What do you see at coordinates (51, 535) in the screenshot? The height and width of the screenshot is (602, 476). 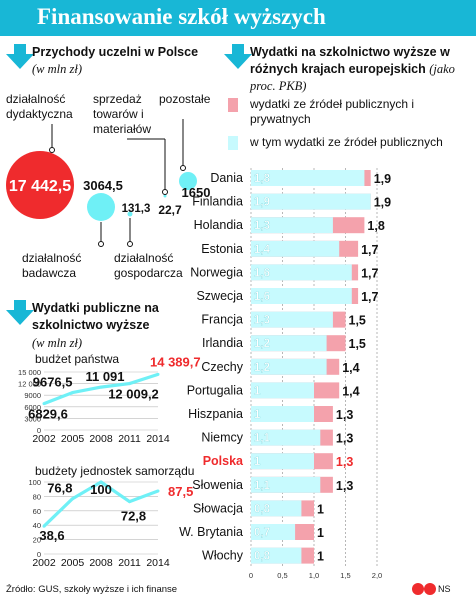 I see `data-label: 38,6` at bounding box center [51, 535].